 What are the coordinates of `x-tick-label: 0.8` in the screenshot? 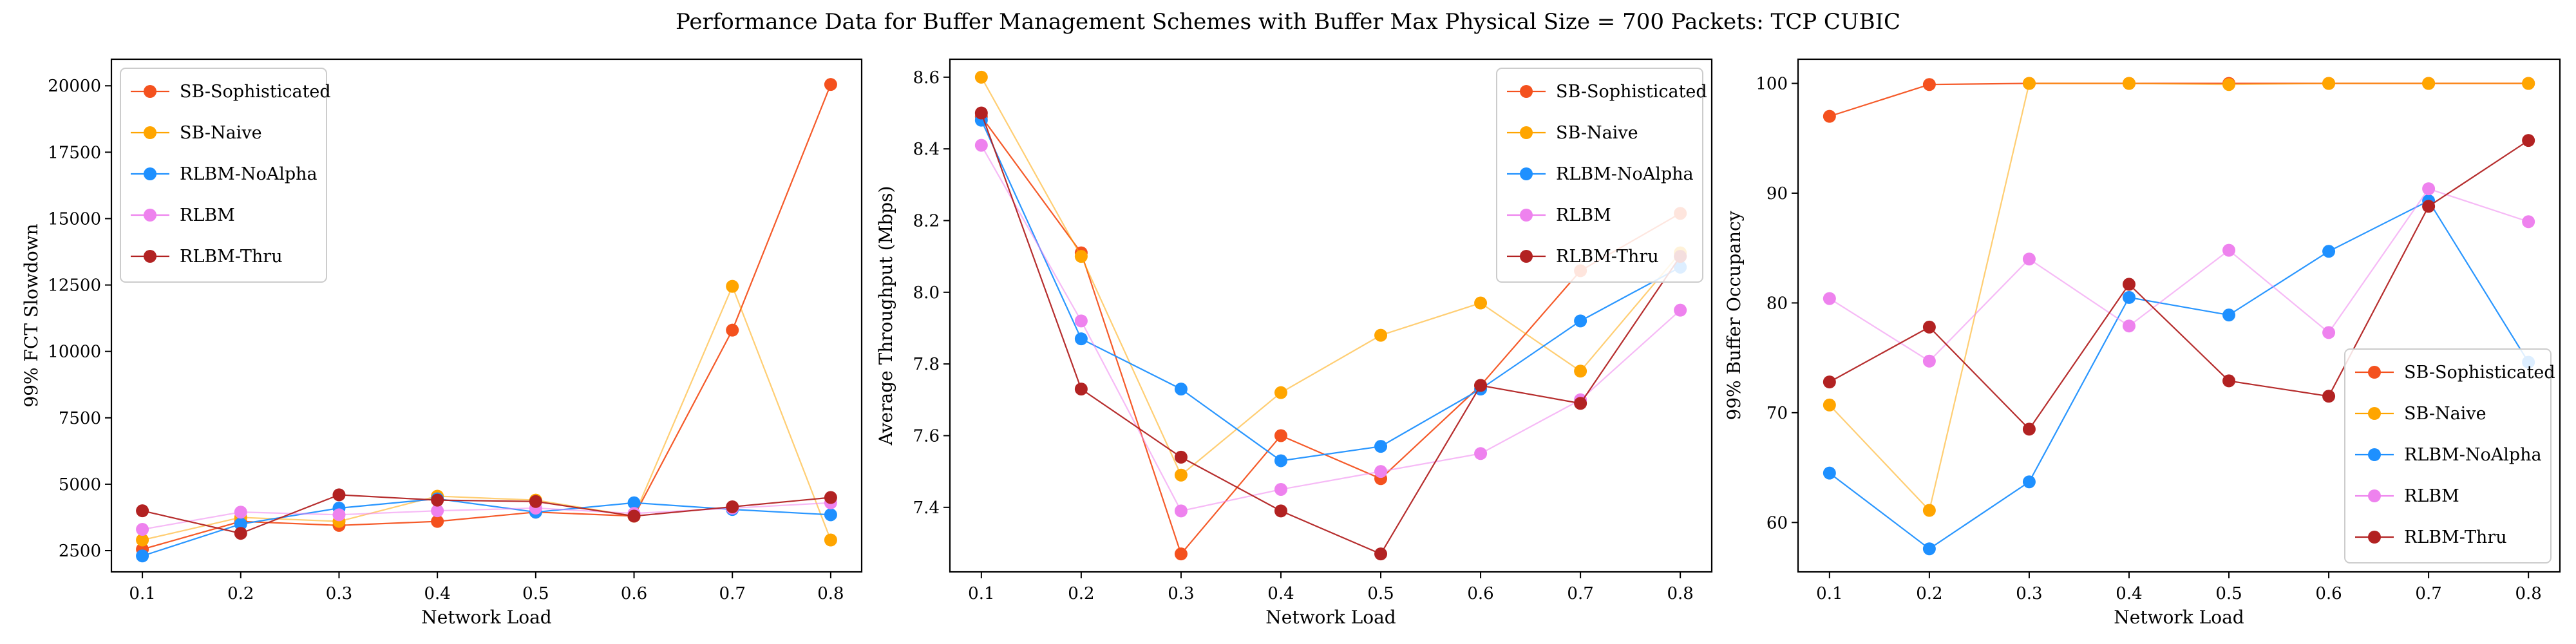 It's located at (2528, 593).